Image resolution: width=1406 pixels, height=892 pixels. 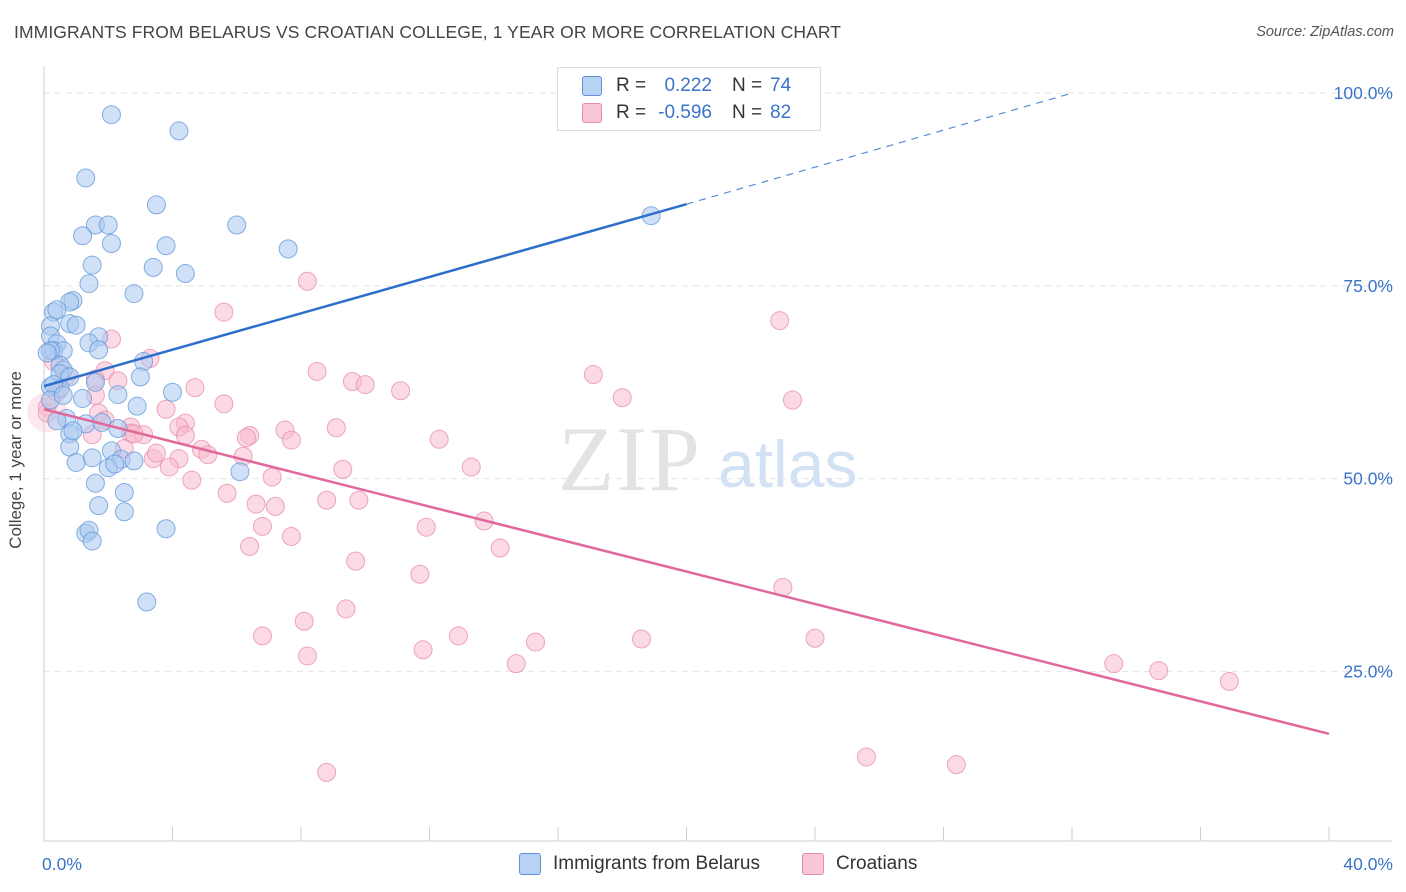 What do you see at coordinates (365, 295) in the screenshot?
I see `belarus-trend-line` at bounding box center [365, 295].